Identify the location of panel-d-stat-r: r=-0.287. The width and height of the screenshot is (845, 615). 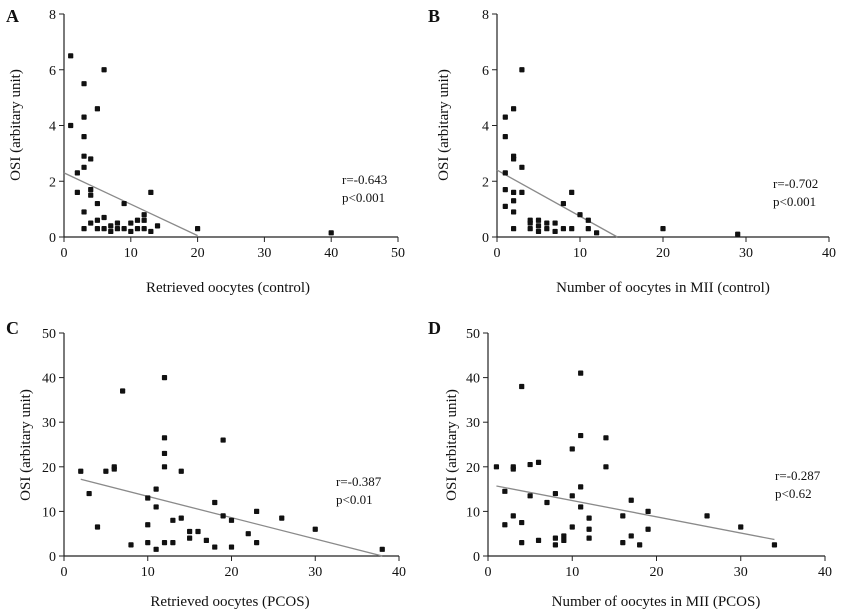
(798, 475).